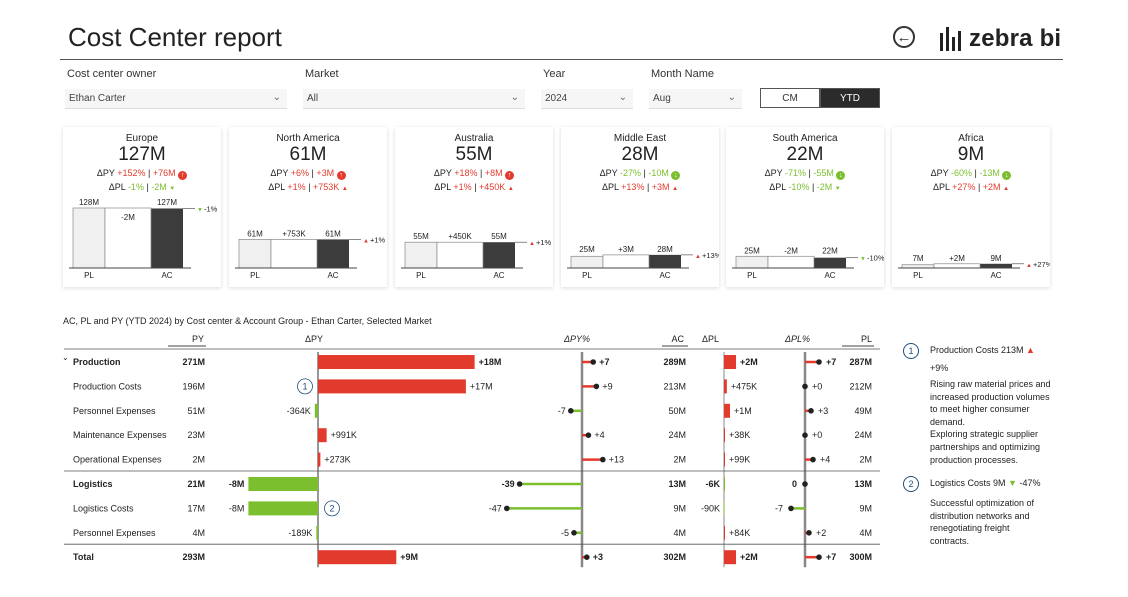  I want to click on pl-value: 49M, so click(863, 411).